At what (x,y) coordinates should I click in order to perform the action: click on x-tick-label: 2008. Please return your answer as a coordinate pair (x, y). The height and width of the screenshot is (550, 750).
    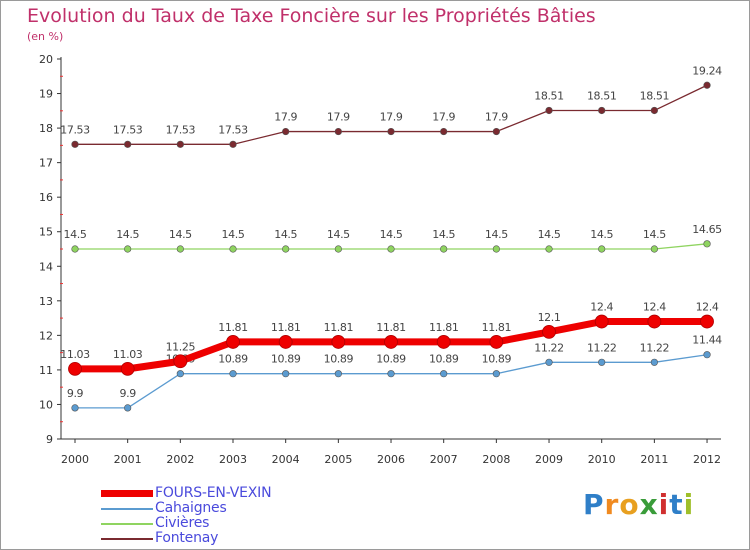
    Looking at the image, I should click on (496, 459).